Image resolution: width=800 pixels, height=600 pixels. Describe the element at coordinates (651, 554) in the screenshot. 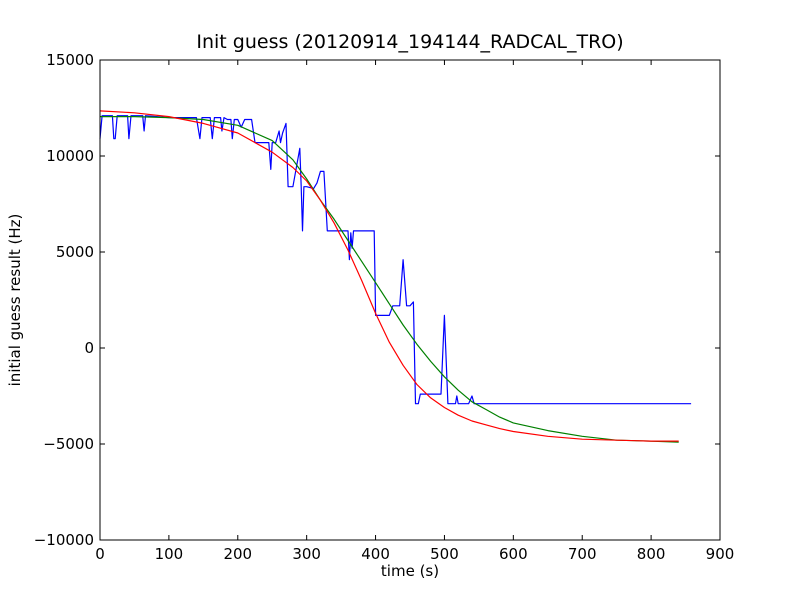

I see `x-tick-label: 800` at that location.